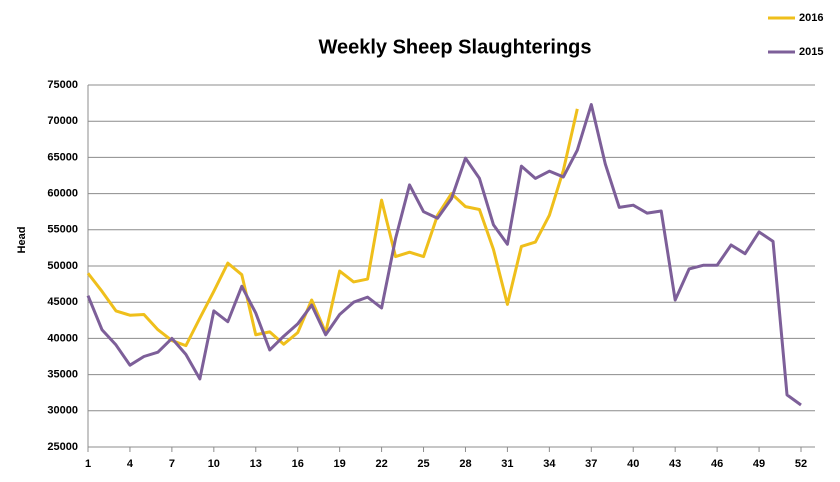 Image resolution: width=840 pixels, height=482 pixels. Describe the element at coordinates (811, 52) in the screenshot. I see `legend-label: 2015` at that location.